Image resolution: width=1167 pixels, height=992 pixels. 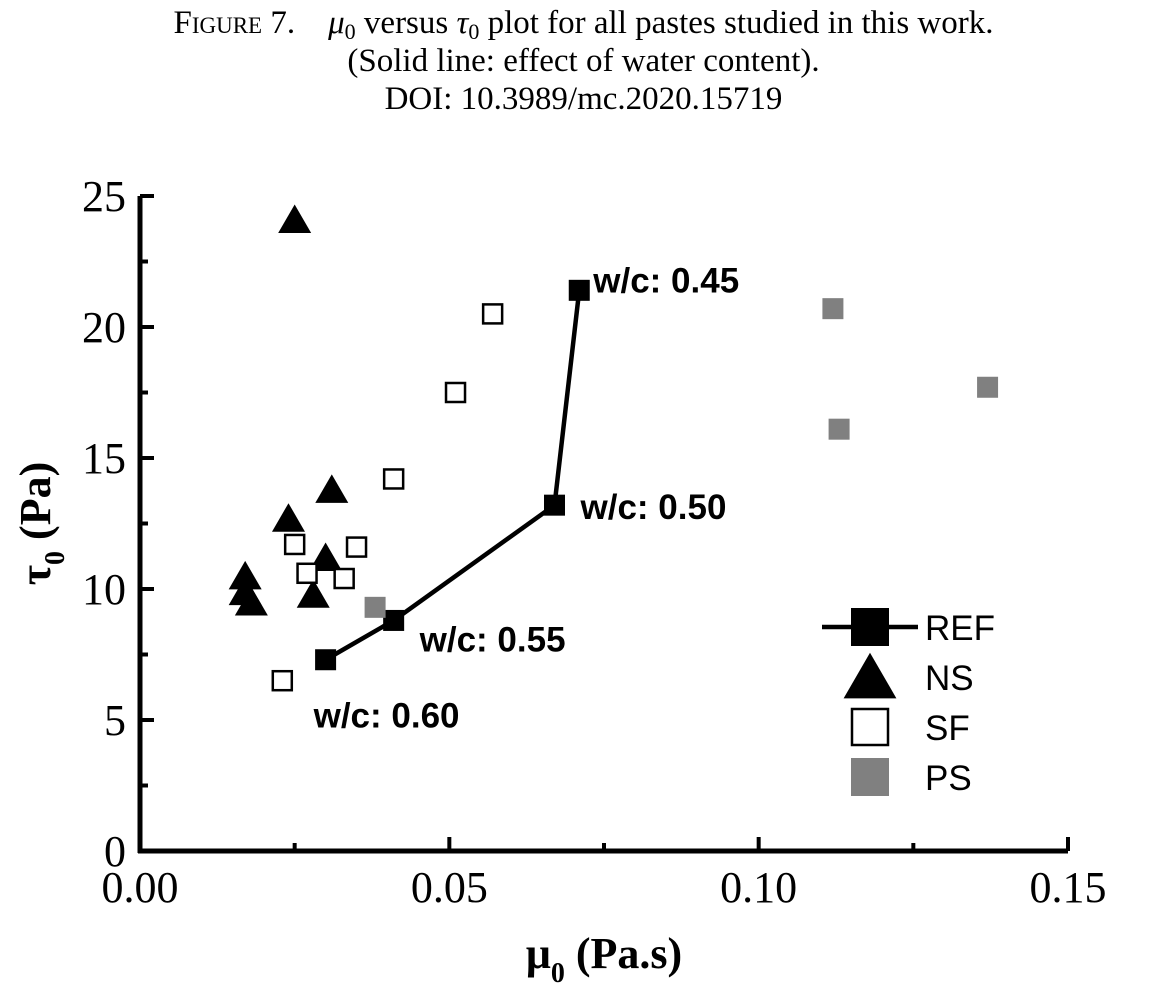 What do you see at coordinates (949, 678) in the screenshot?
I see `legend-label: NS` at bounding box center [949, 678].